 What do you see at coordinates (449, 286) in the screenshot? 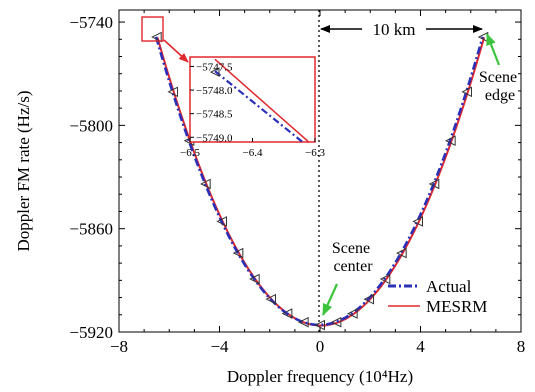
I see `legend-label-actual: Actual` at bounding box center [449, 286].